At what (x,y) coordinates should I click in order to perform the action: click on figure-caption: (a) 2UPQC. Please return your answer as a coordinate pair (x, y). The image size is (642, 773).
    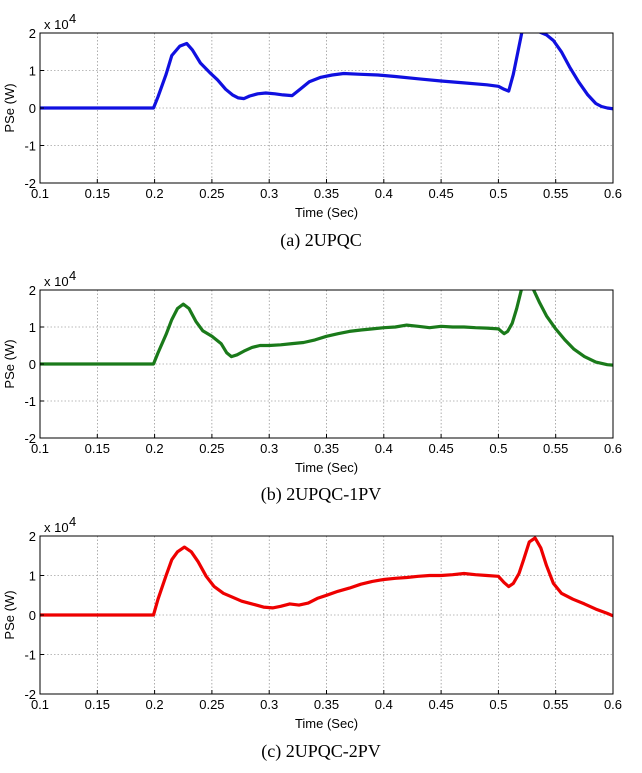
    Looking at the image, I should click on (321, 240).